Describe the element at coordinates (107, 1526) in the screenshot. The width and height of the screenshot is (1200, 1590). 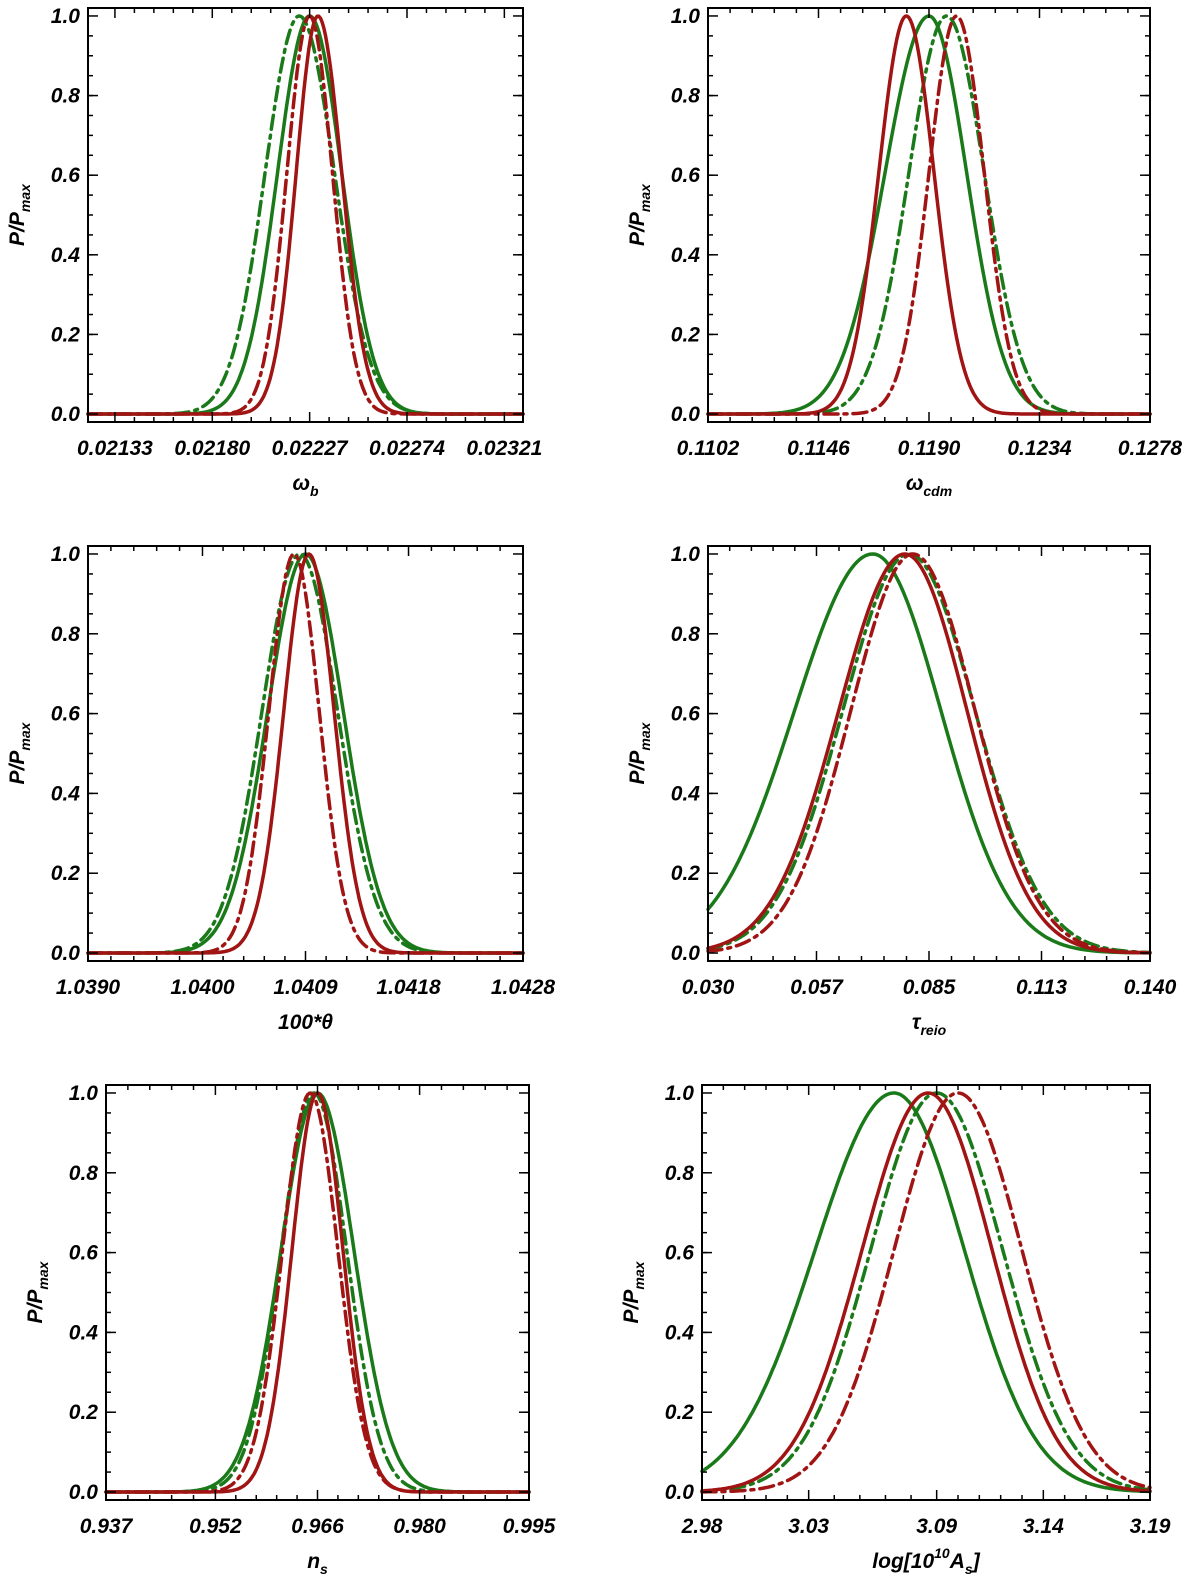
I see `x-tick-label: 0.937` at that location.